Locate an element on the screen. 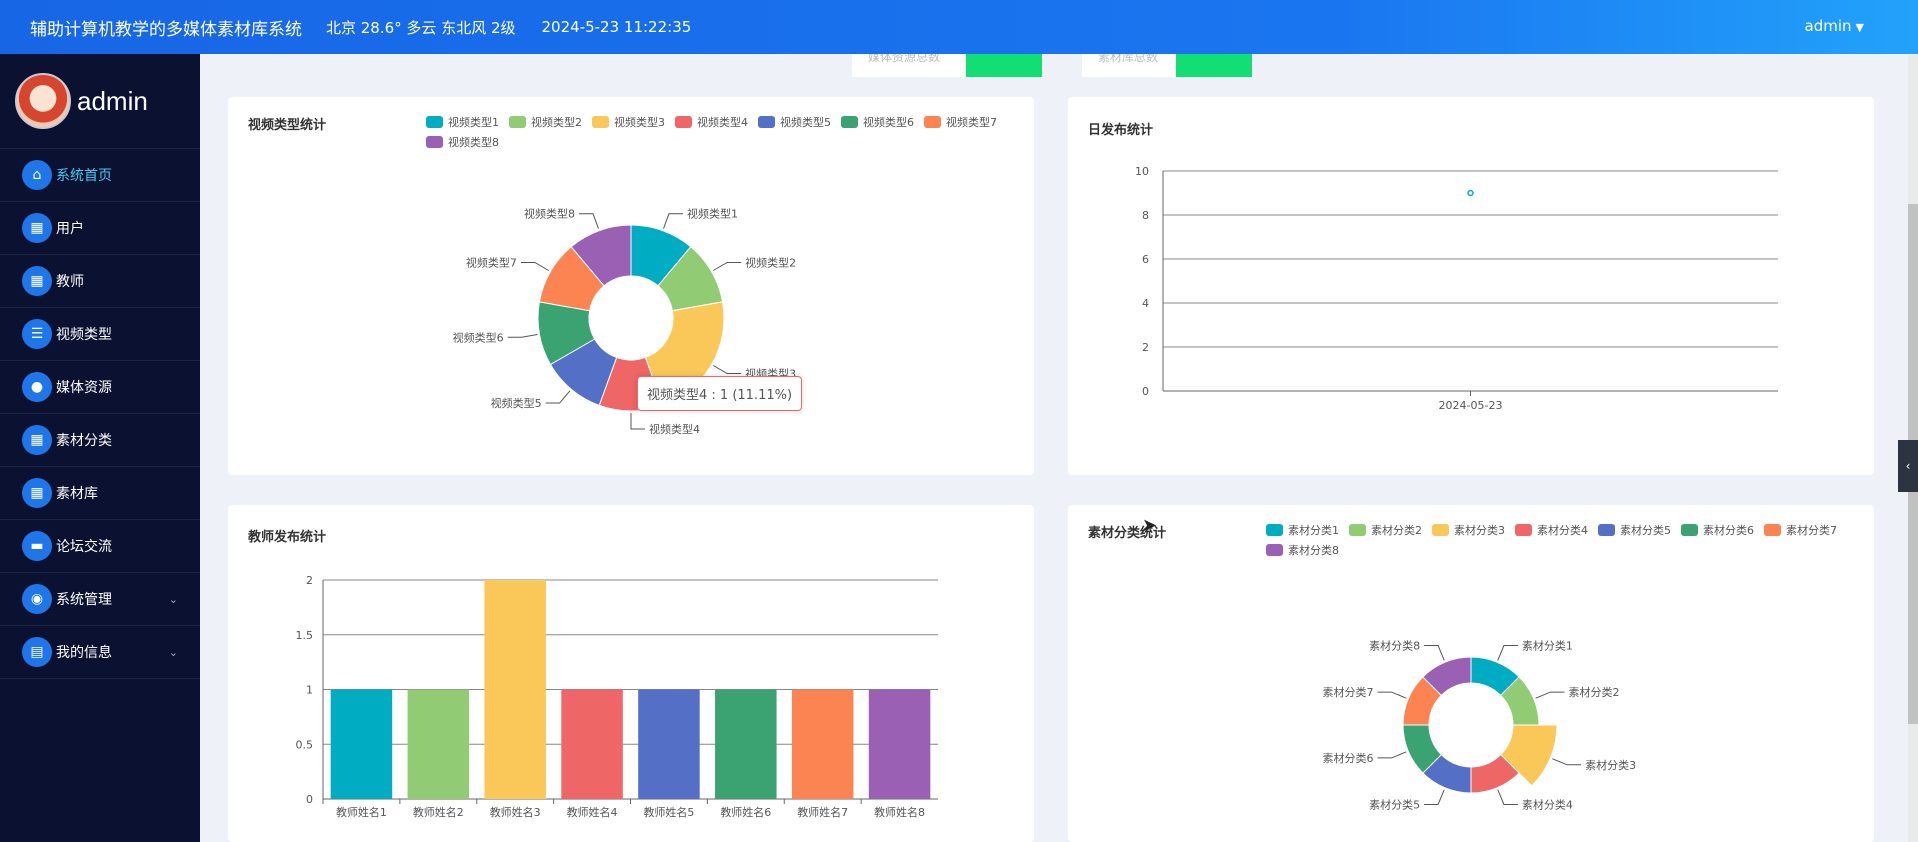 The image size is (1918, 842). legend-label: 视频类型4 is located at coordinates (722, 122).